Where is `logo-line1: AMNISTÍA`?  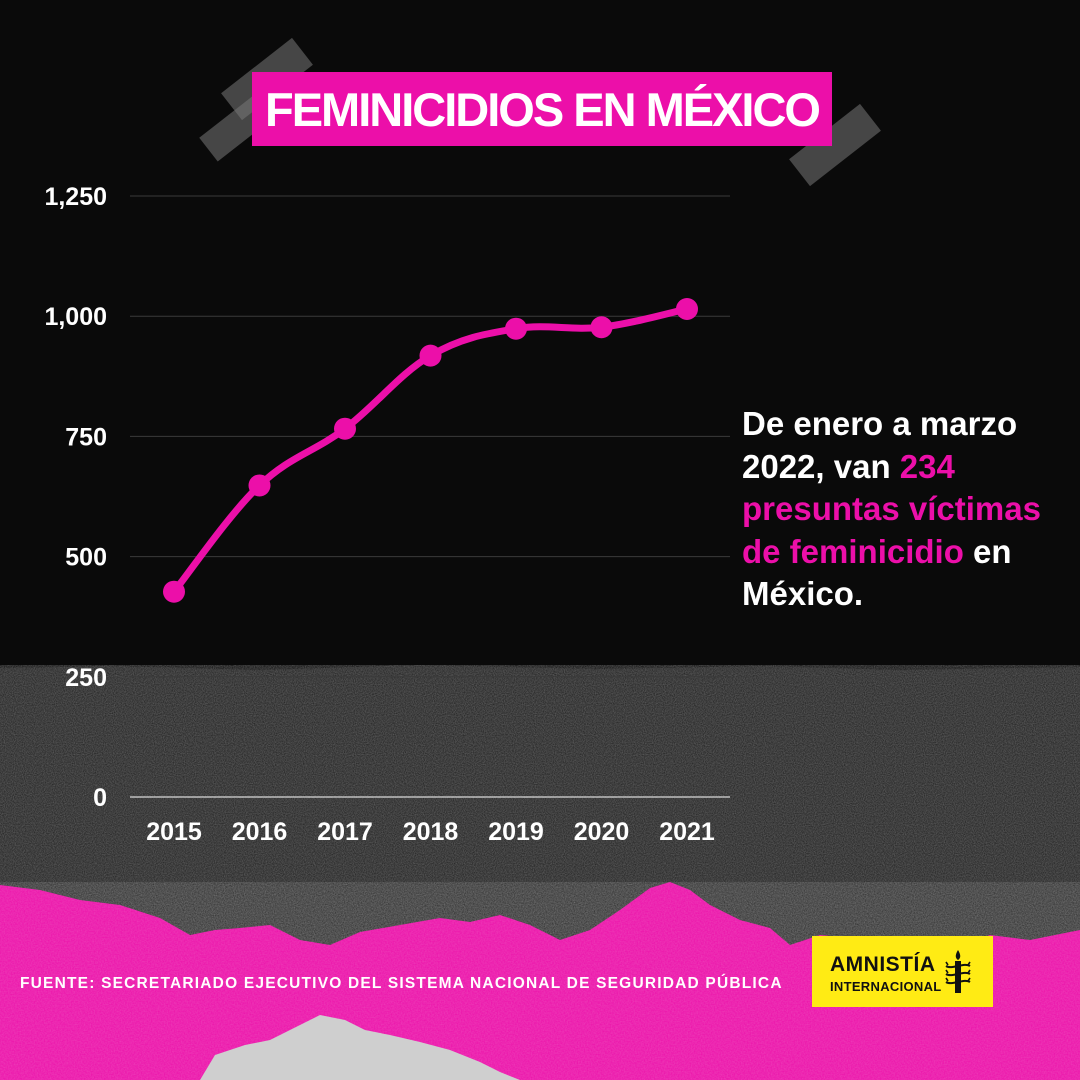 logo-line1: AMNISTÍA is located at coordinates (883, 964).